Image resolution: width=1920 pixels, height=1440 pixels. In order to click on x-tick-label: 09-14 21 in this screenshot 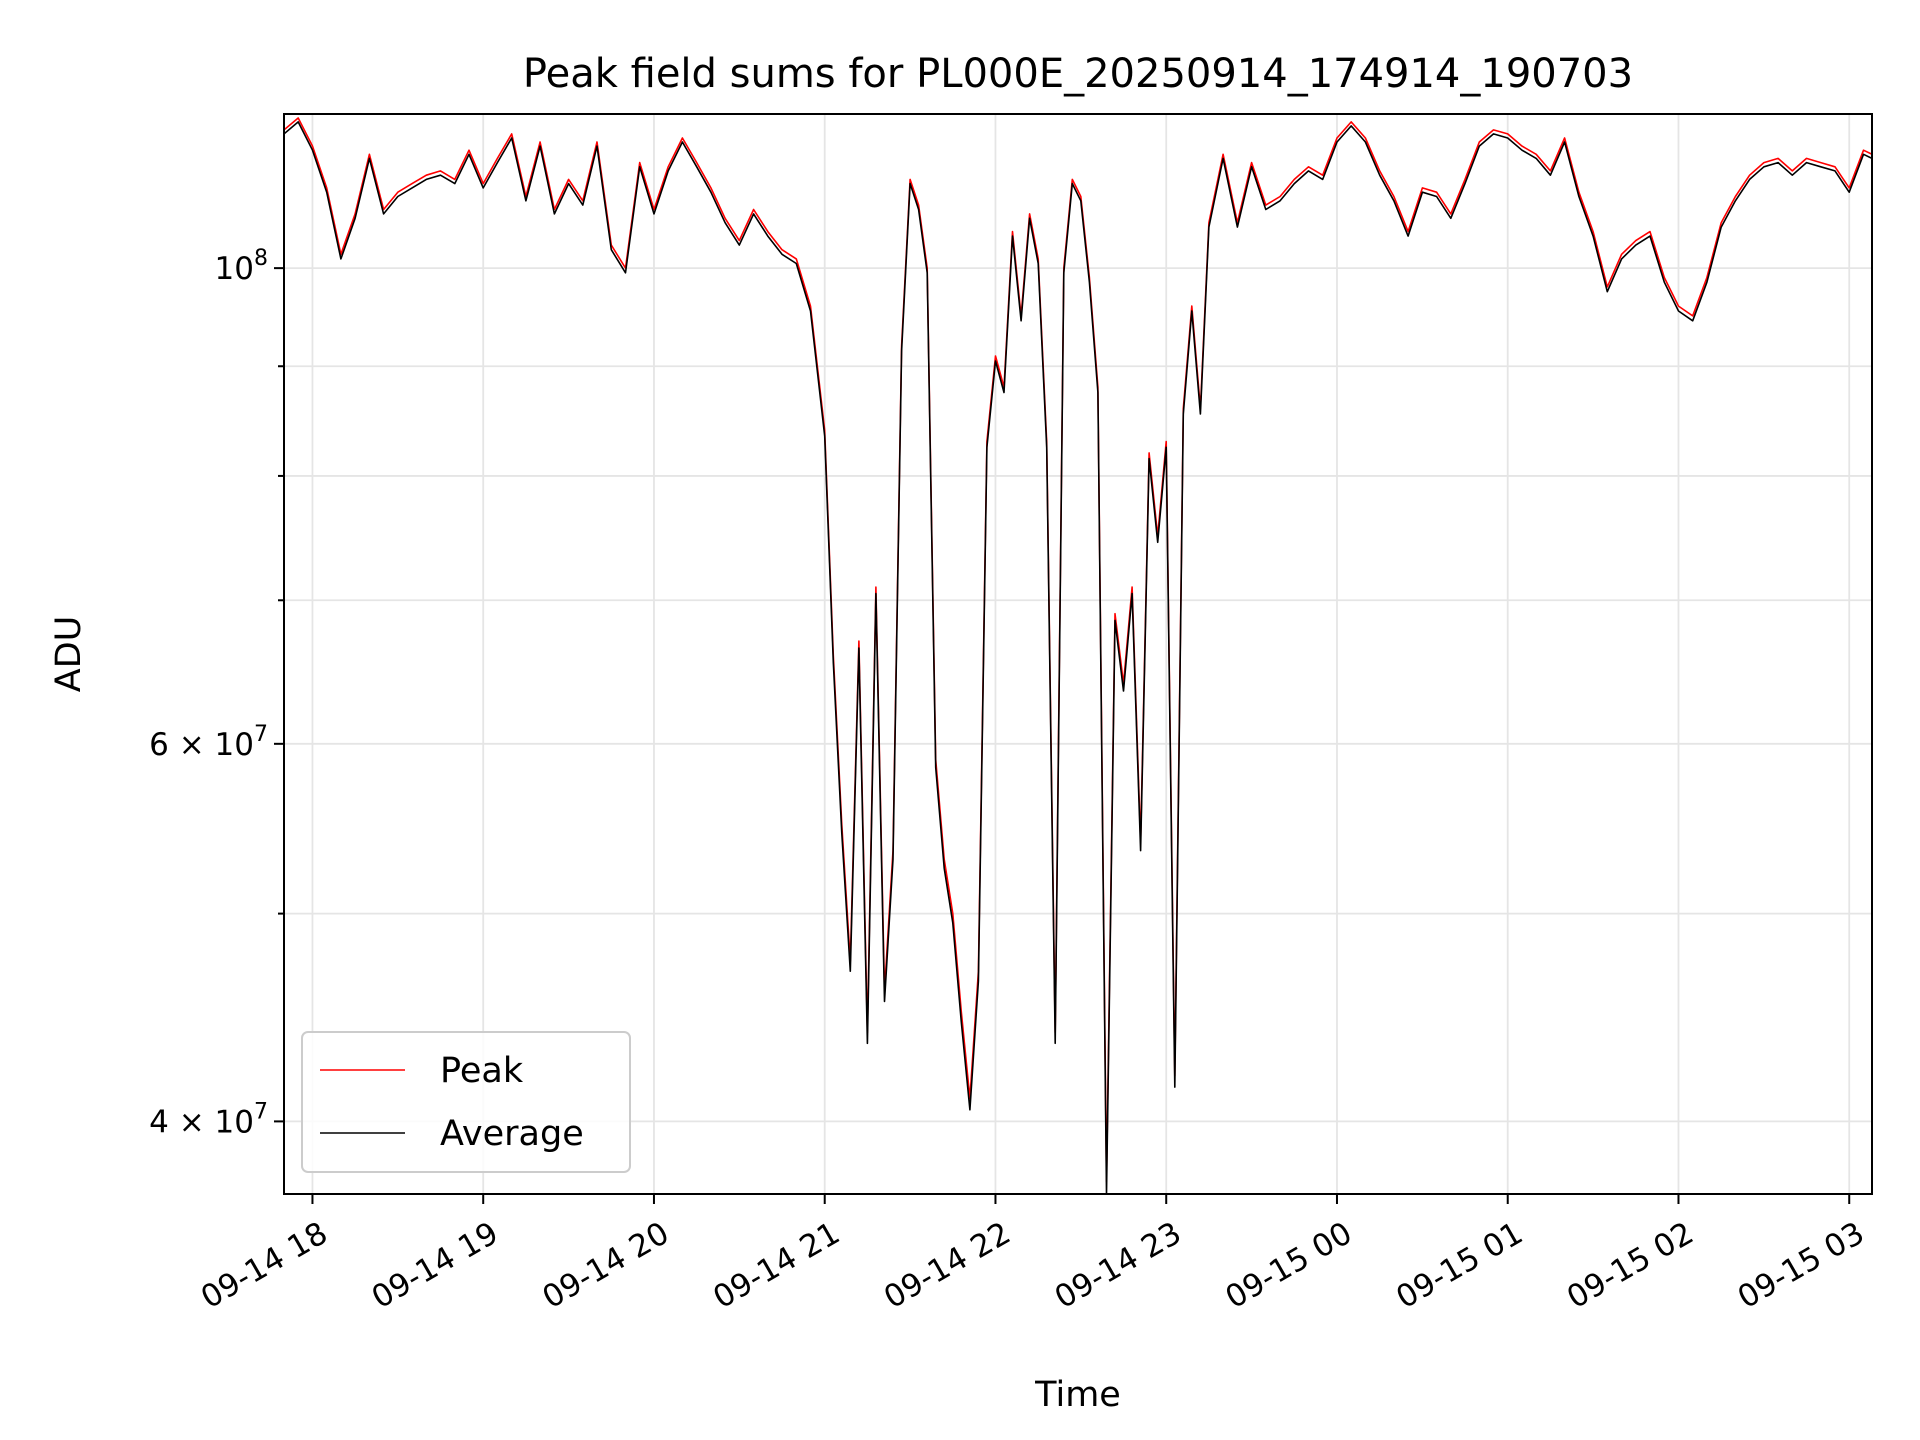, I will do `click(776, 1265)`.